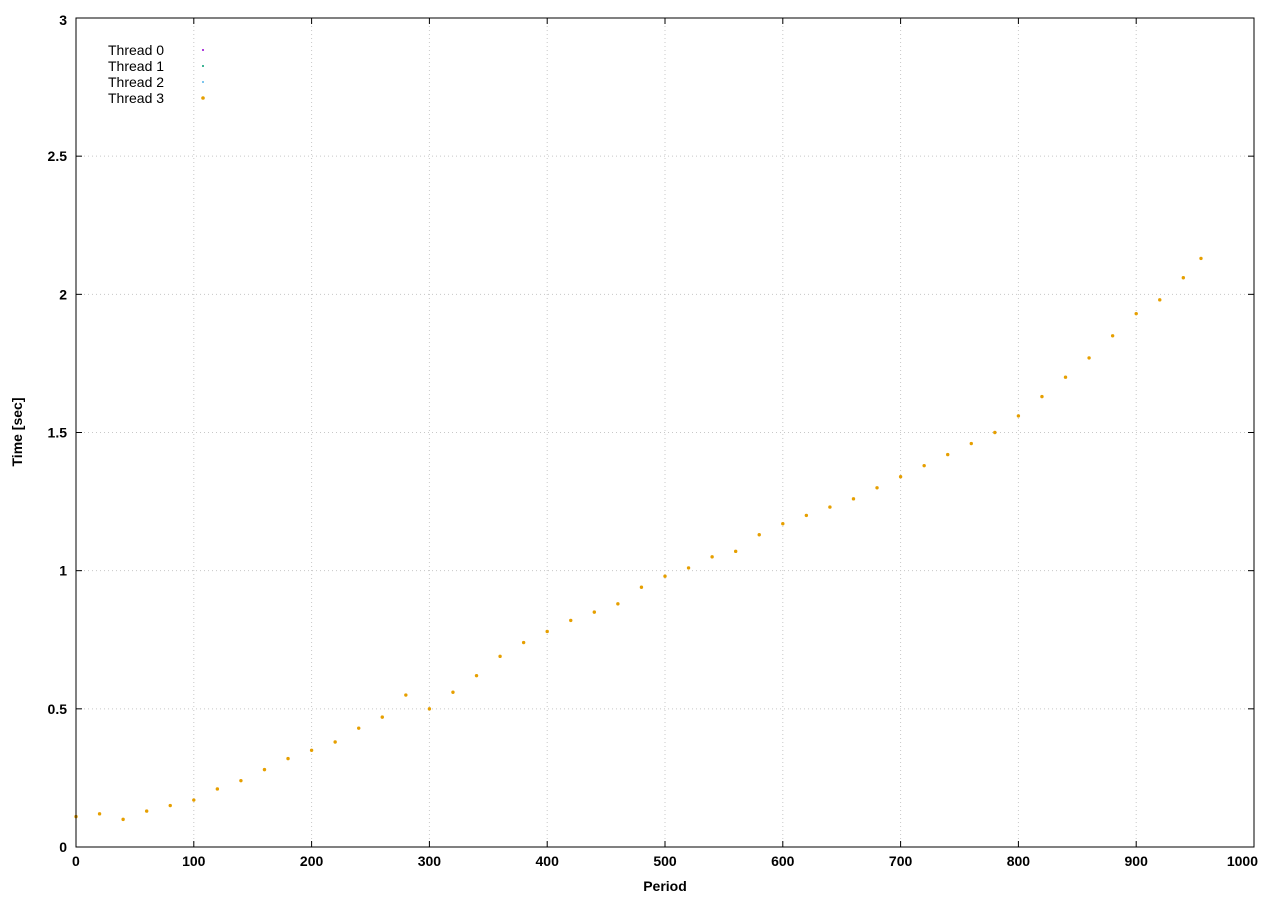 The image size is (1280, 901). I want to click on x-axis-title: Period, so click(665, 886).